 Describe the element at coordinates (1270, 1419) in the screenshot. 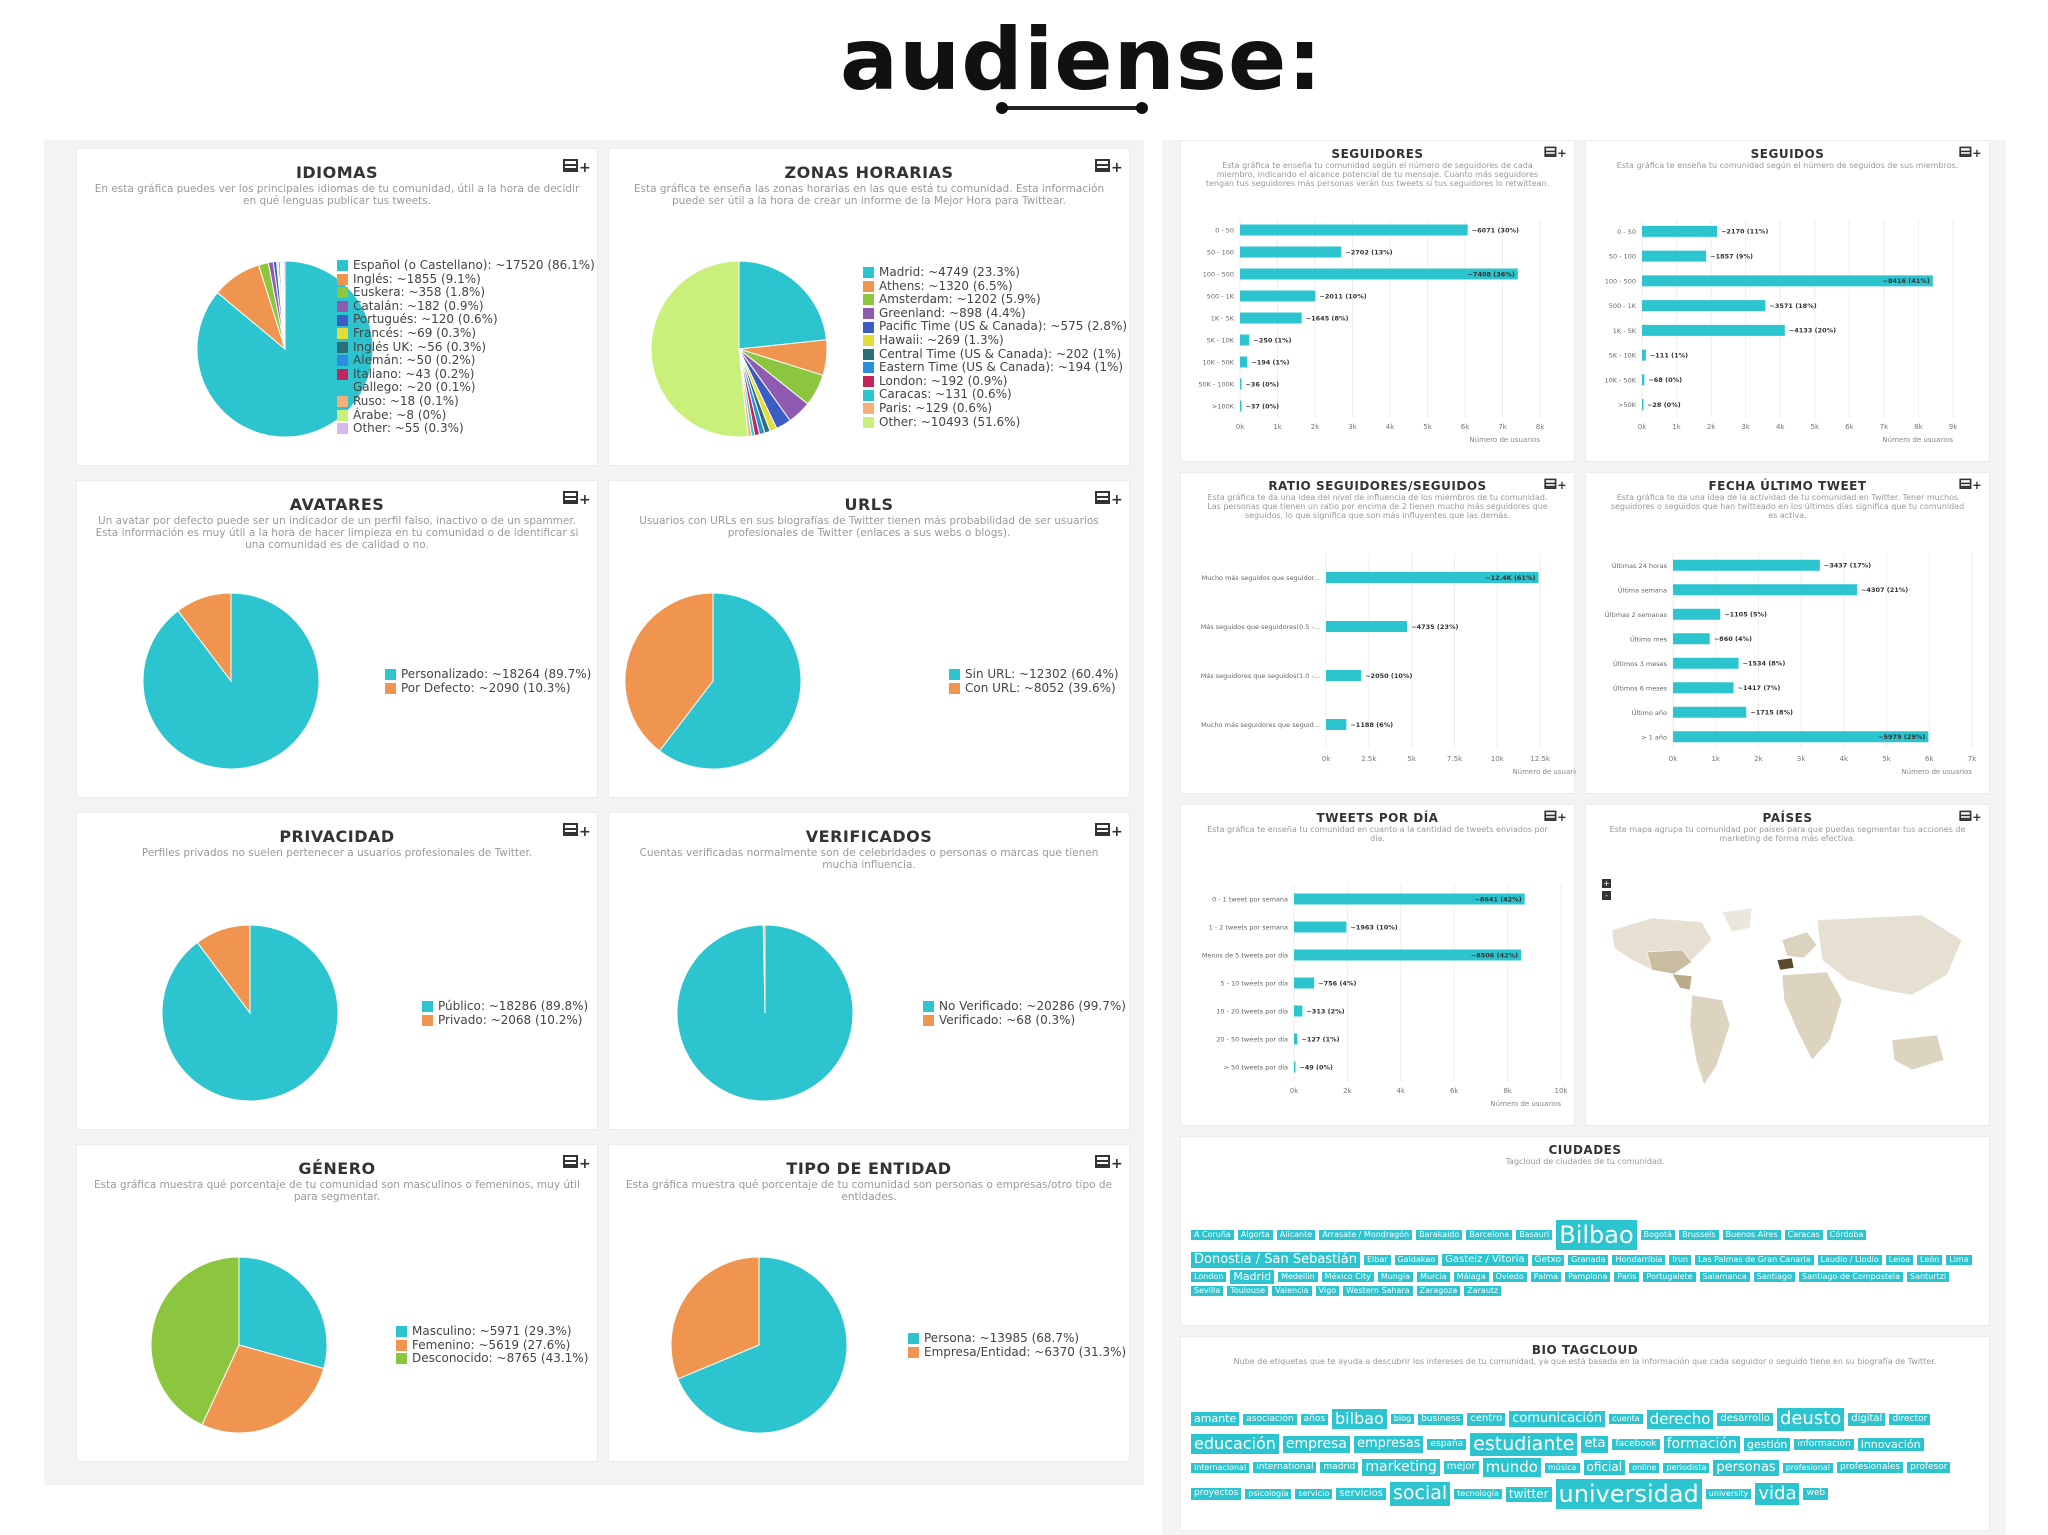

I see `tag: asociación` at that location.